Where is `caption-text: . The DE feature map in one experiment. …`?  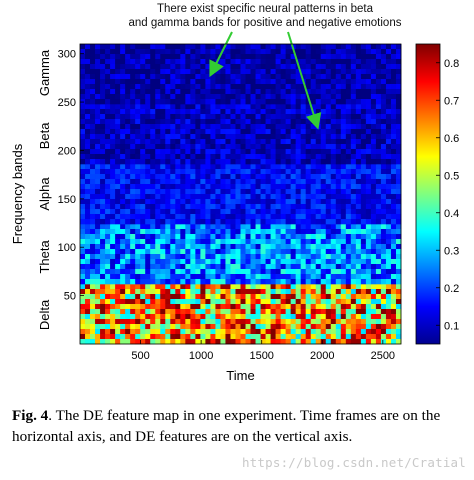 caption-text: . The DE feature map in one experiment. … is located at coordinates (226, 426).